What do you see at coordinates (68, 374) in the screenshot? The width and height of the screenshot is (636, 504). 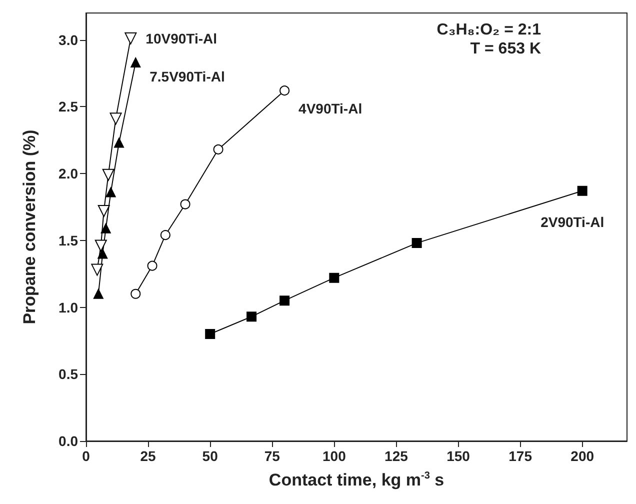 I see `y-tick-label: 0.5` at bounding box center [68, 374].